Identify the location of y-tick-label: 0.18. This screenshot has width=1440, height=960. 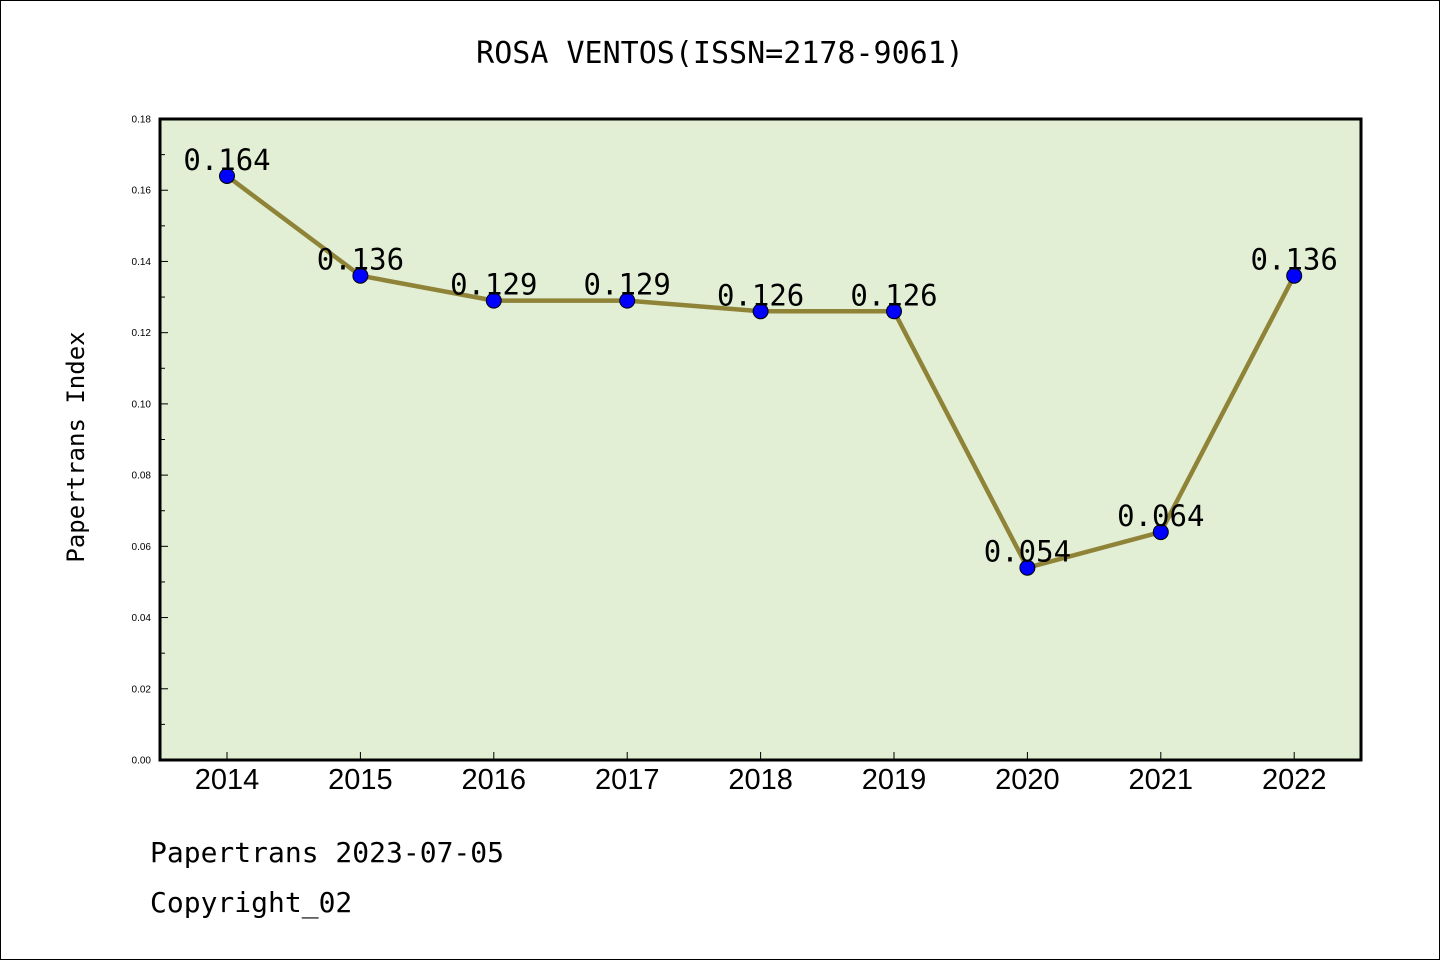
(142, 120).